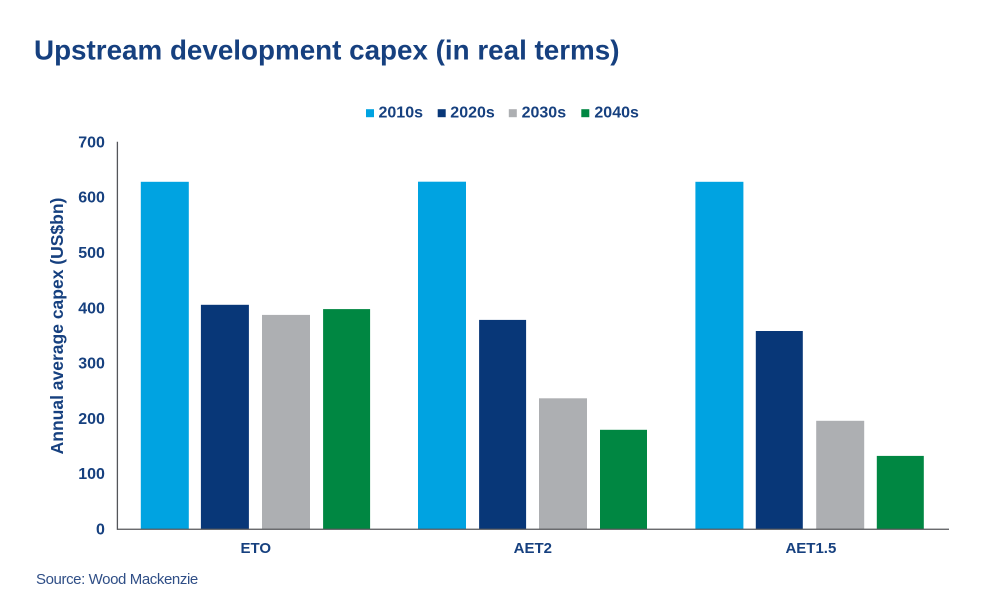 Image resolution: width=1000 pixels, height=605 pixels. Describe the element at coordinates (91, 308) in the screenshot. I see `svg-text: 400` at that location.